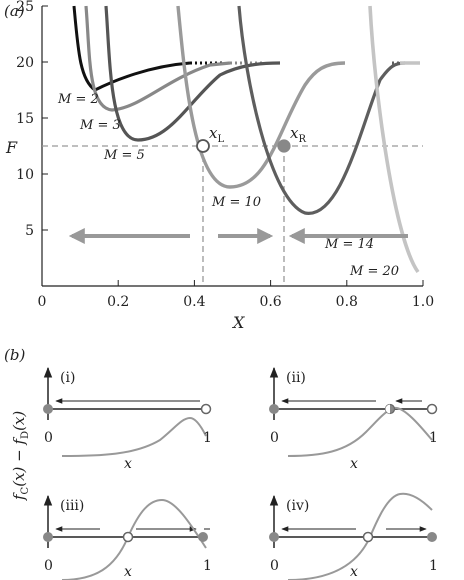  What do you see at coordinates (284, 146) in the screenshot?
I see `point-xR` at bounding box center [284, 146].